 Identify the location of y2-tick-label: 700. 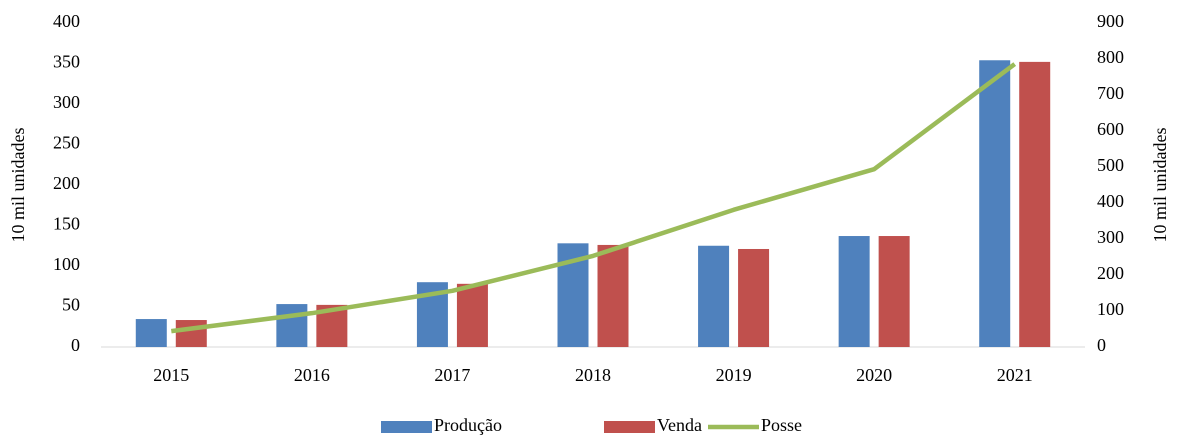
(1110, 93).